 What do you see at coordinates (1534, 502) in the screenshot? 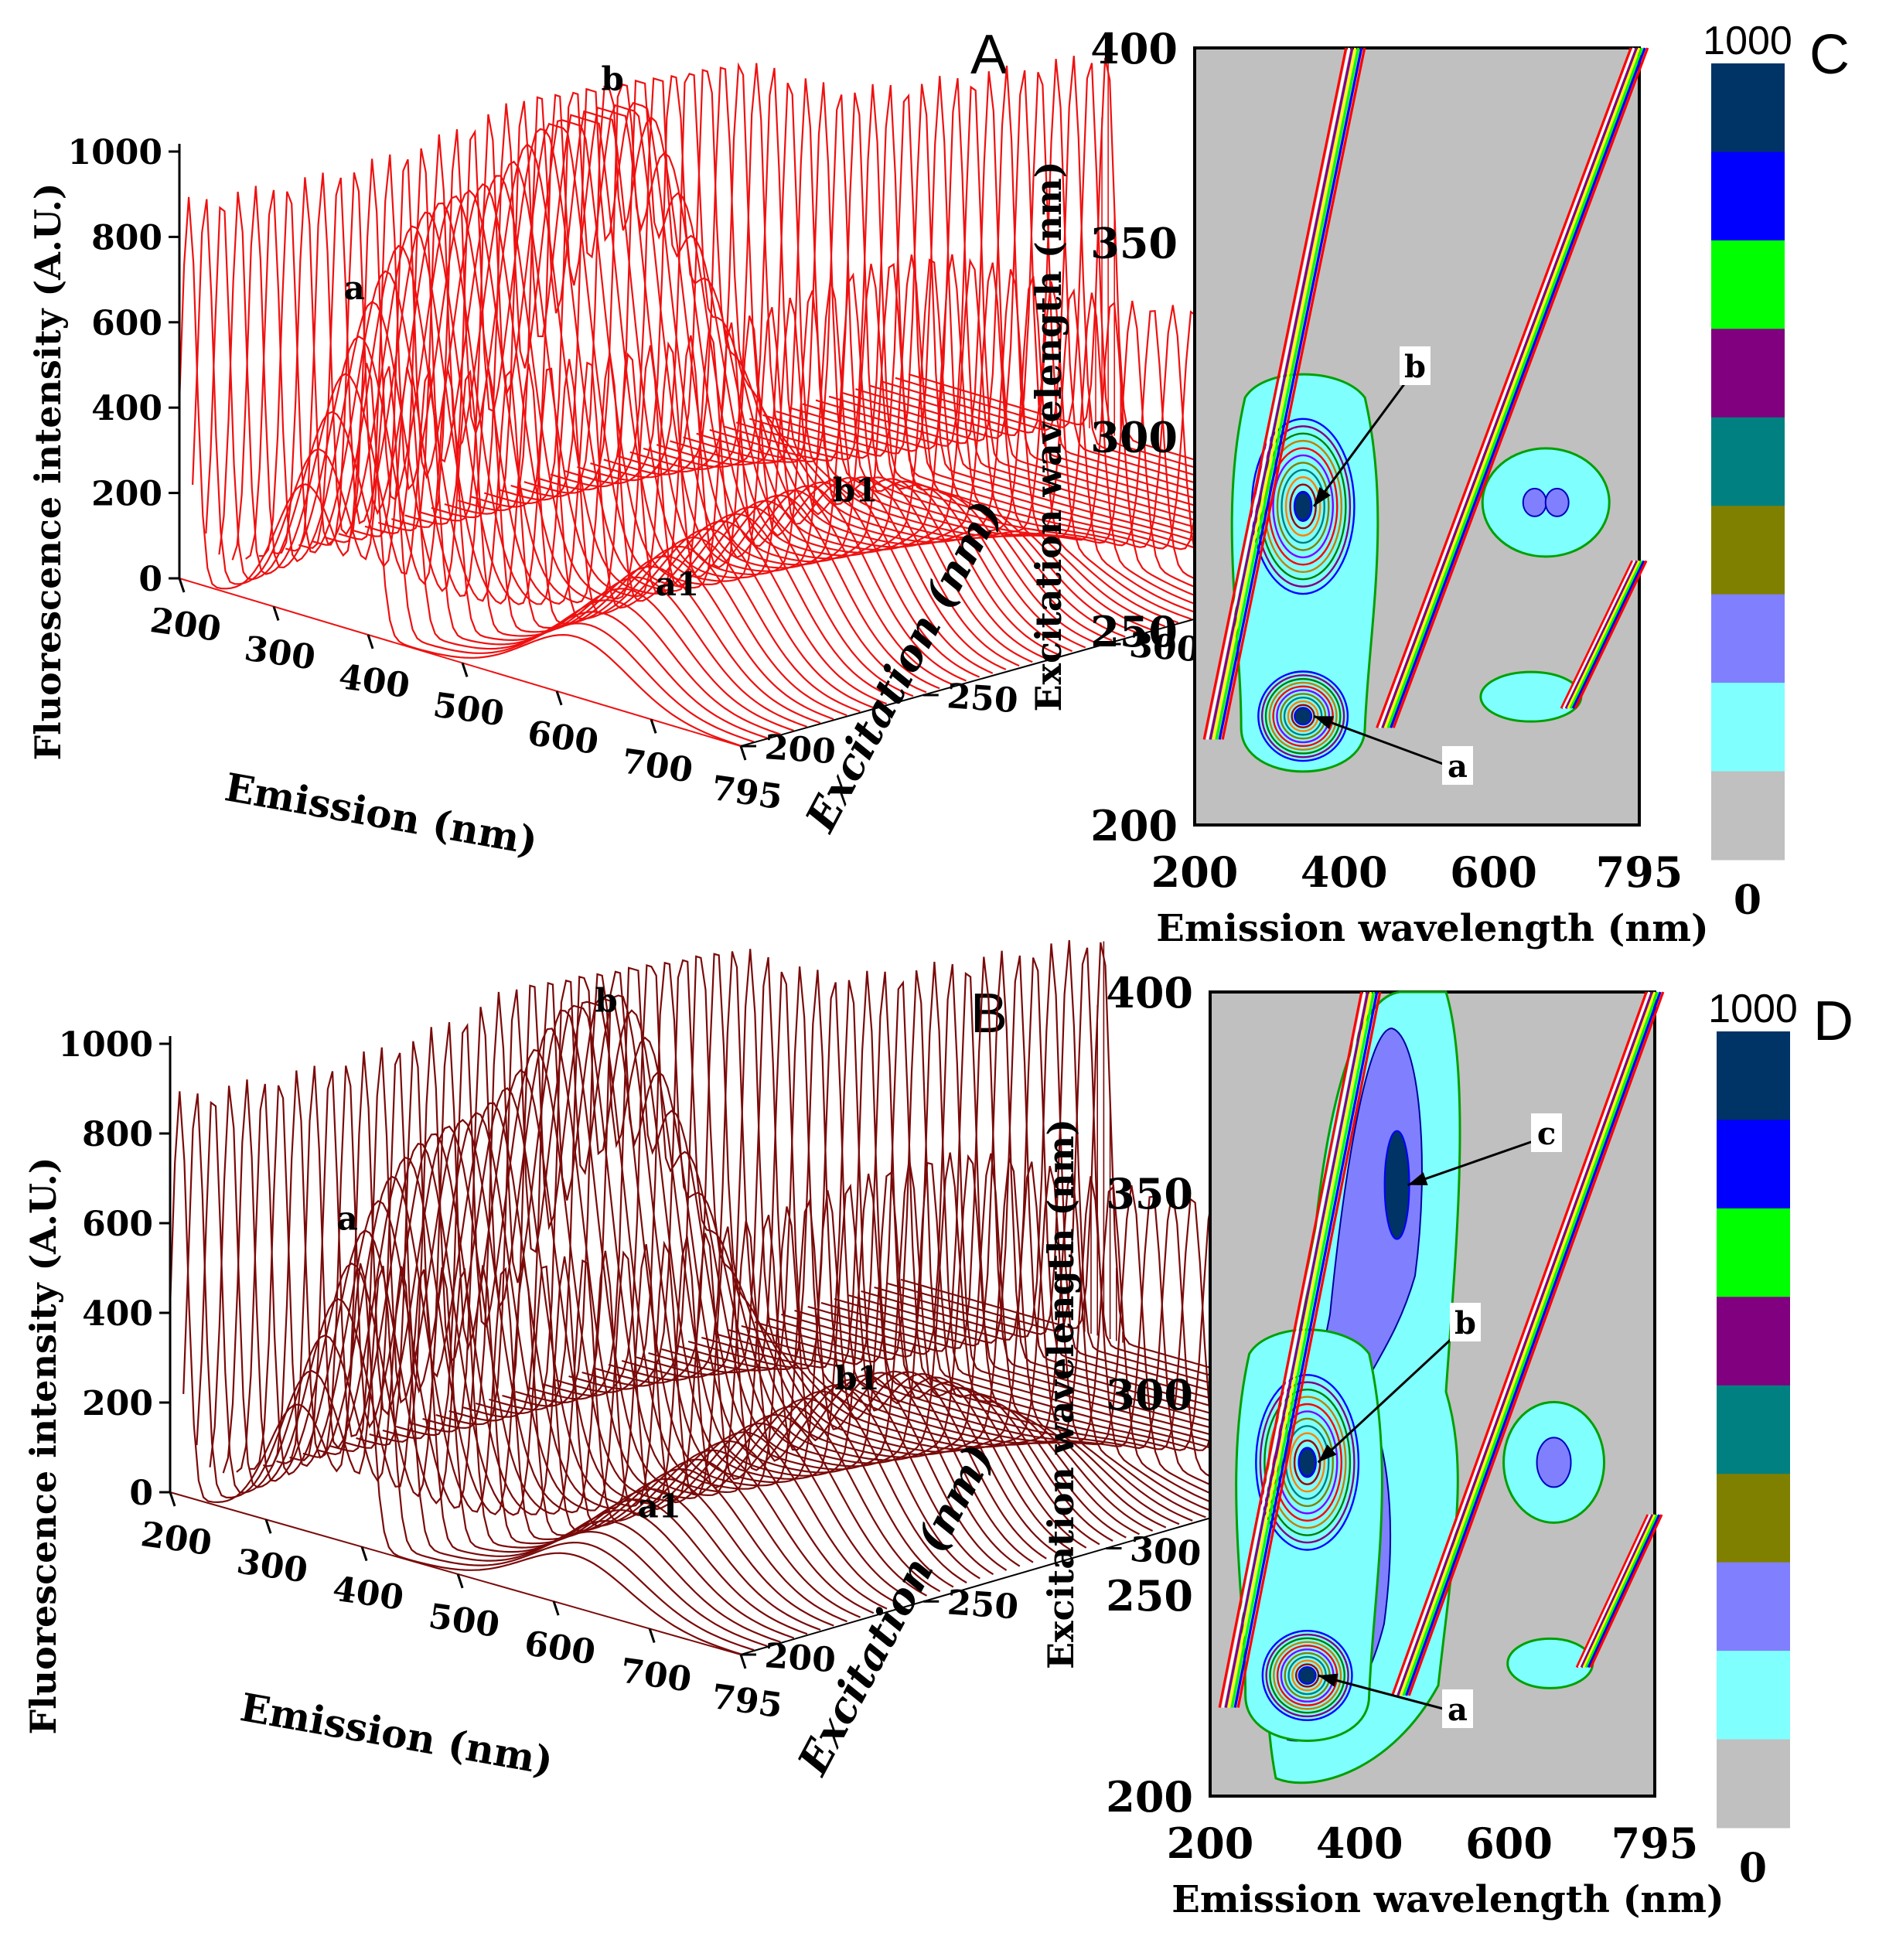
I see `contour-island-core` at bounding box center [1534, 502].